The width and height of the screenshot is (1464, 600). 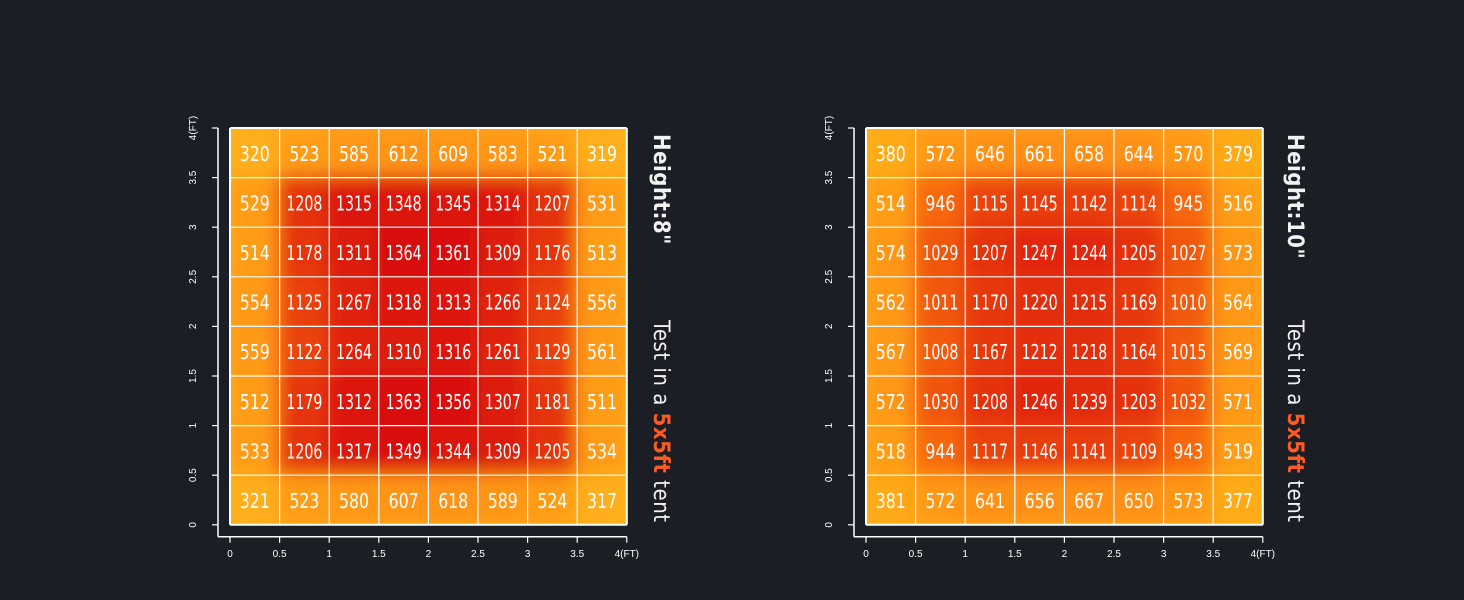 I want to click on value-label: 1015, so click(x=1188, y=352).